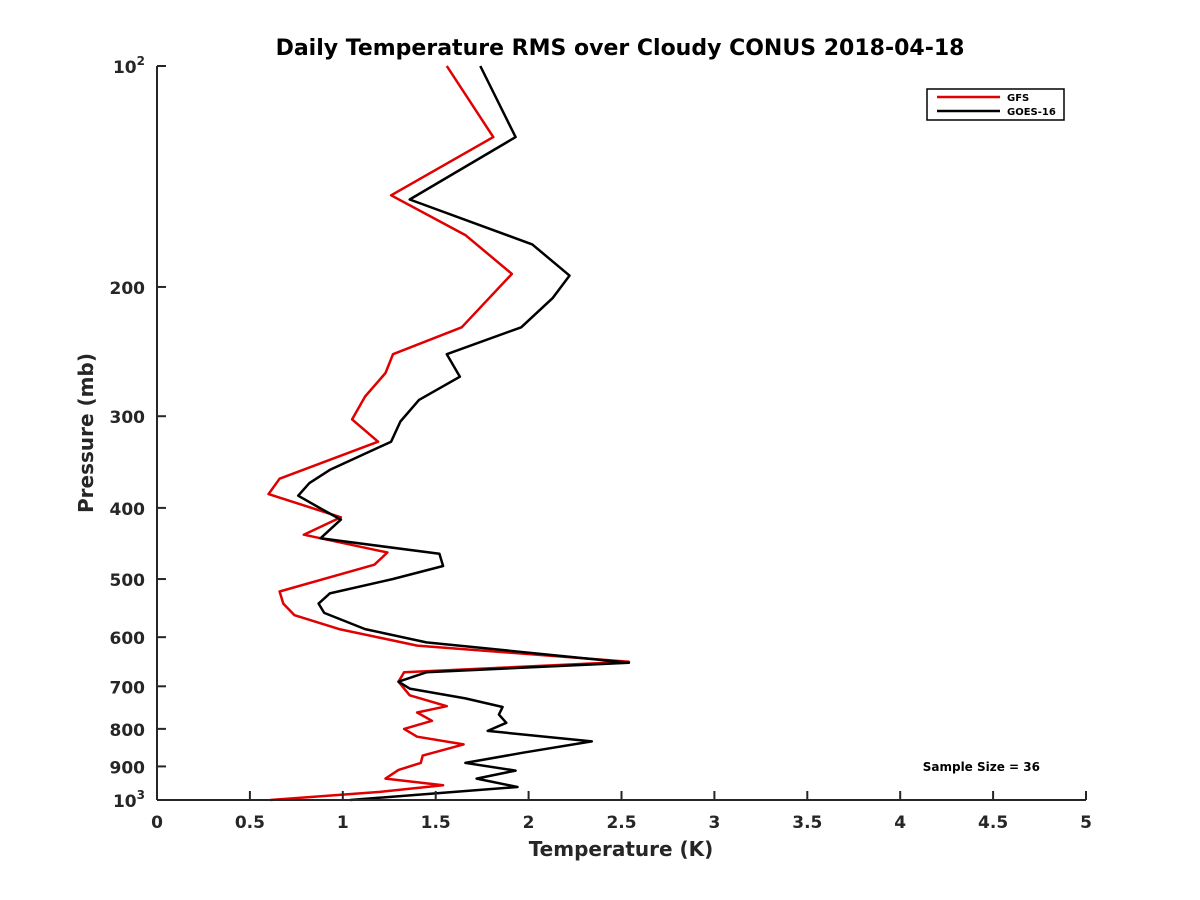  I want to click on y-tick-label: 500, so click(128, 581).